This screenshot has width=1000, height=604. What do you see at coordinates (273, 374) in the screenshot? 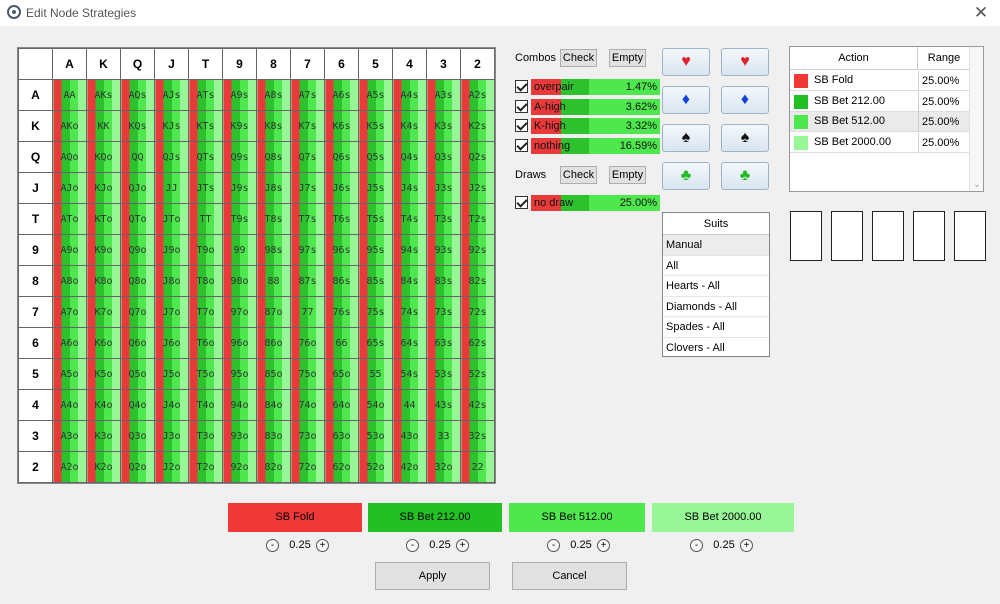
I see `hand-cell-85o: 85o` at bounding box center [273, 374].